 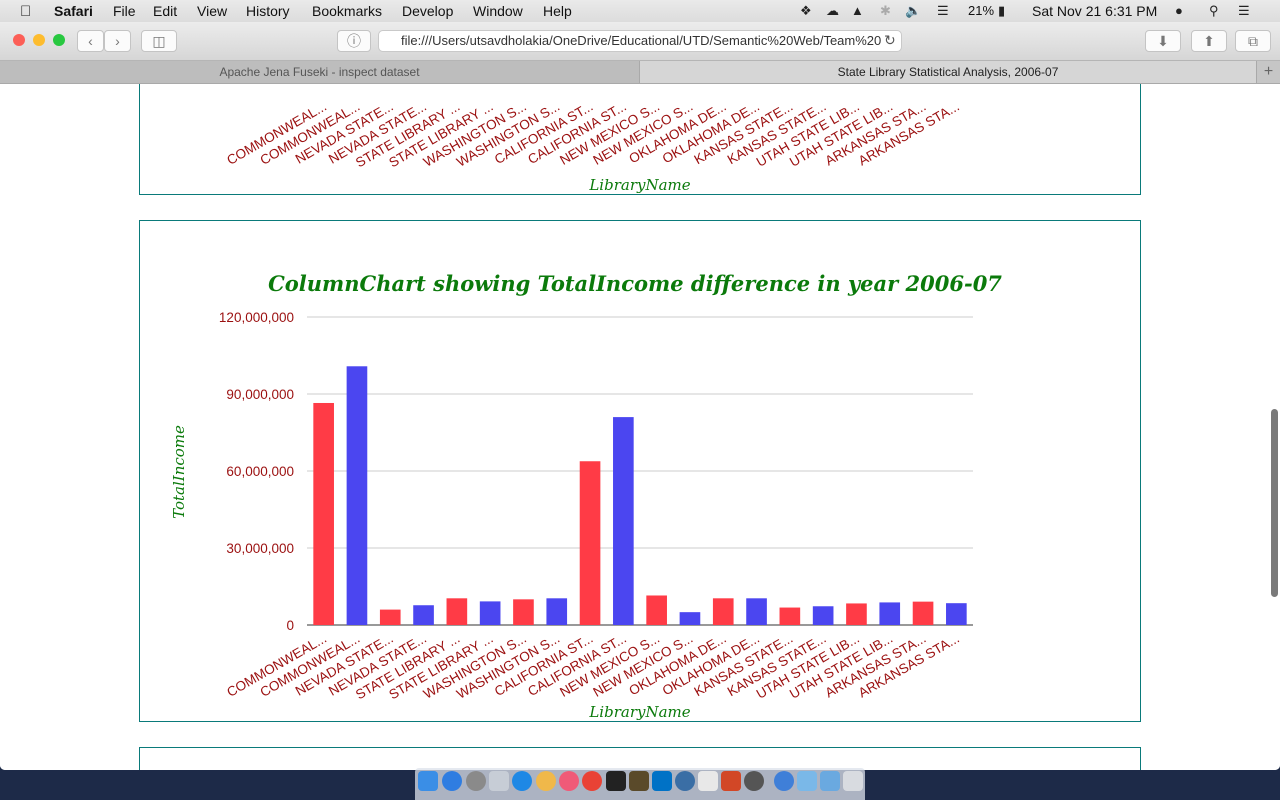 What do you see at coordinates (913, 10) in the screenshot?
I see `volume-icon: 🔈` at bounding box center [913, 10].